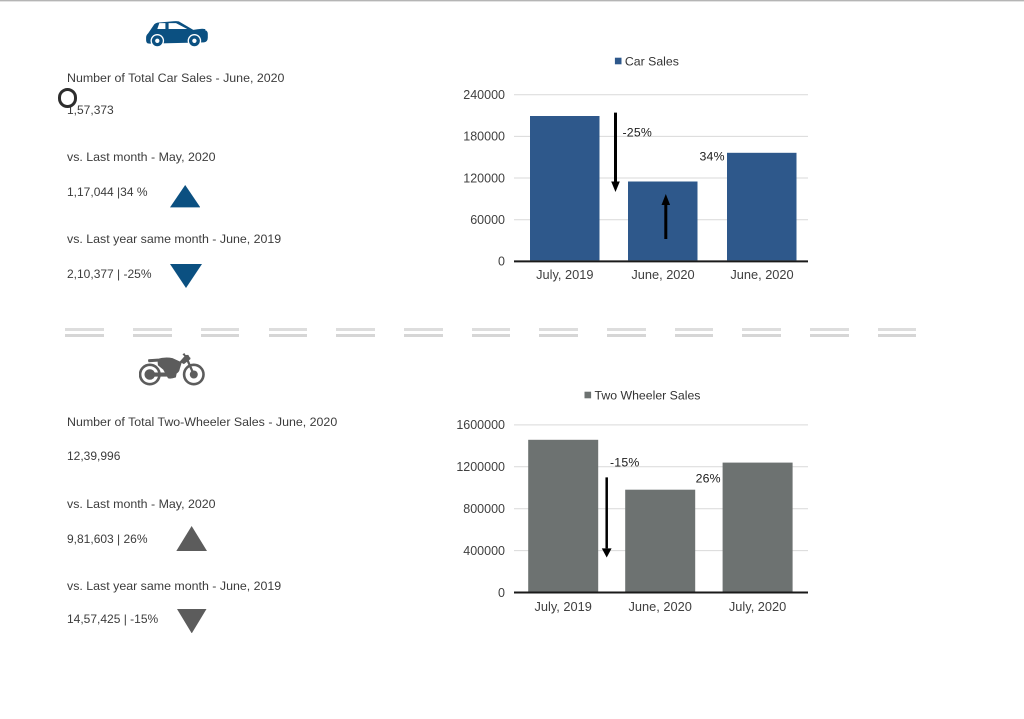  I want to click on svg-text: 60000, so click(487, 220).